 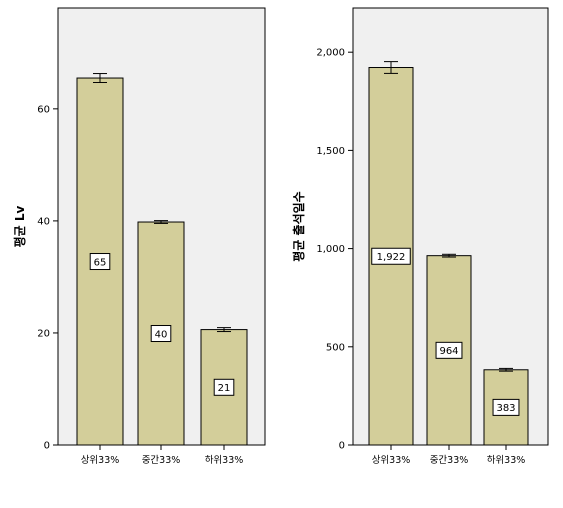 I want to click on bar-value-label: 383, so click(x=505, y=408).